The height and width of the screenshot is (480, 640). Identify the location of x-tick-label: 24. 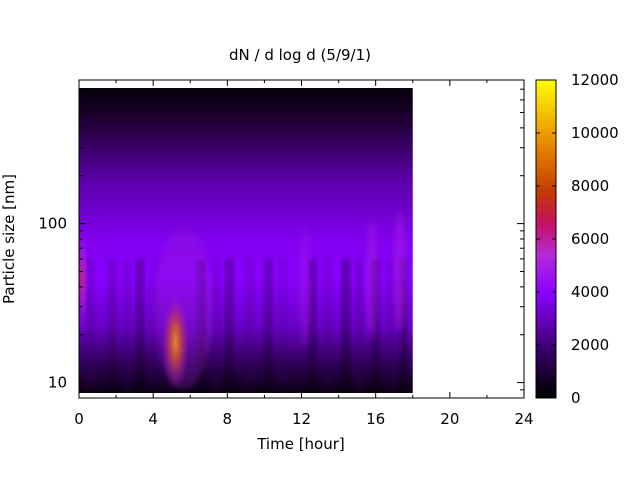
(523, 419).